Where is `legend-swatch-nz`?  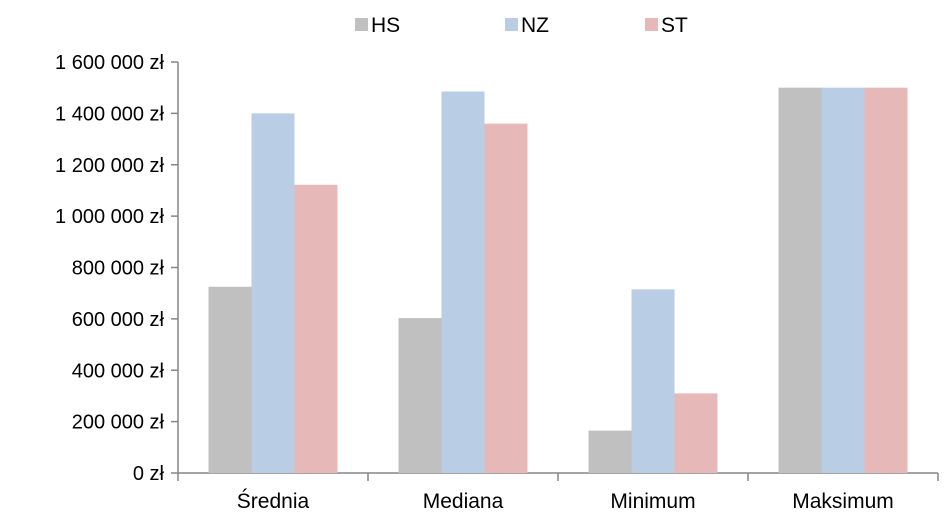 legend-swatch-nz is located at coordinates (511, 24).